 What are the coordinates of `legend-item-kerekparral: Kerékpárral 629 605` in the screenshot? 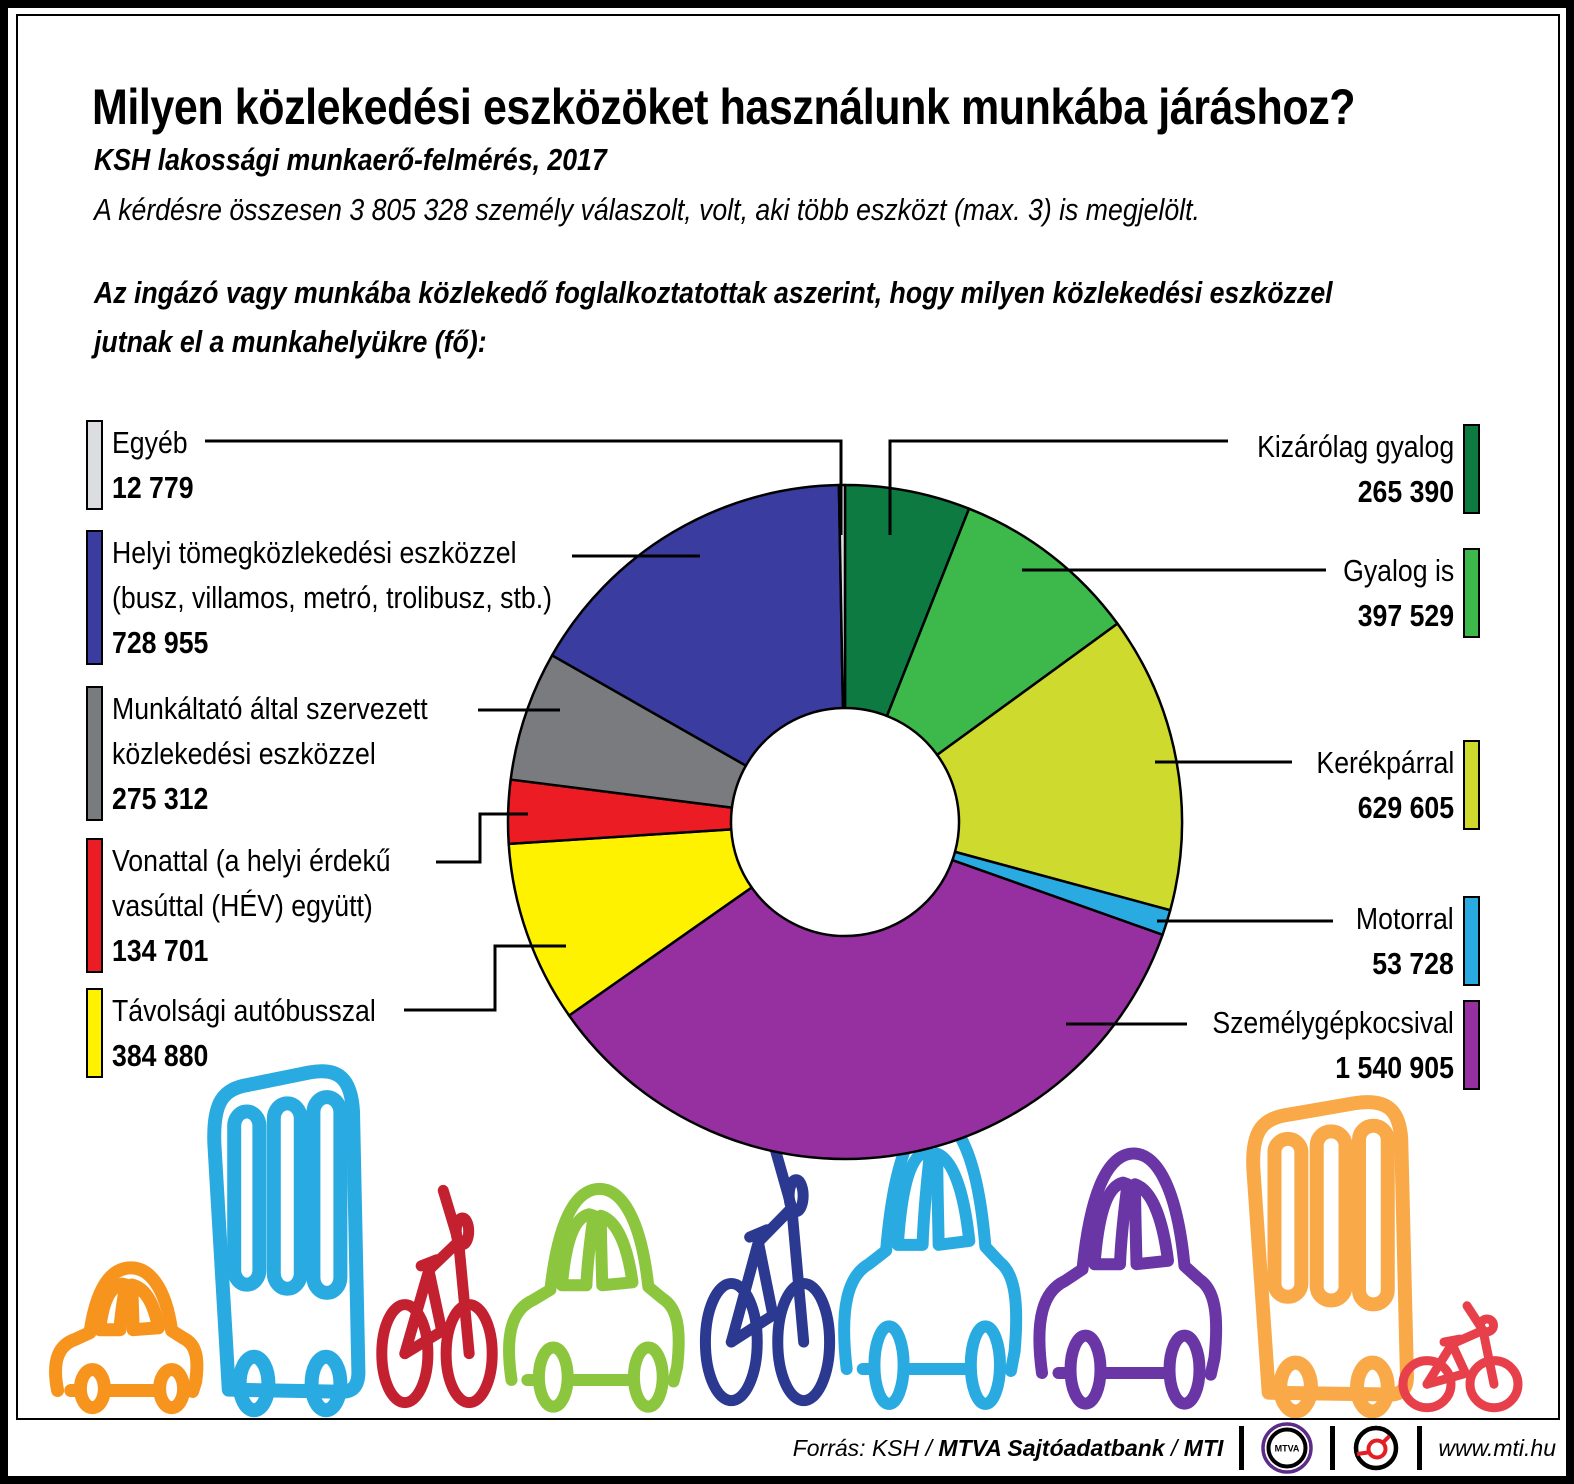 It's located at (1387, 785).